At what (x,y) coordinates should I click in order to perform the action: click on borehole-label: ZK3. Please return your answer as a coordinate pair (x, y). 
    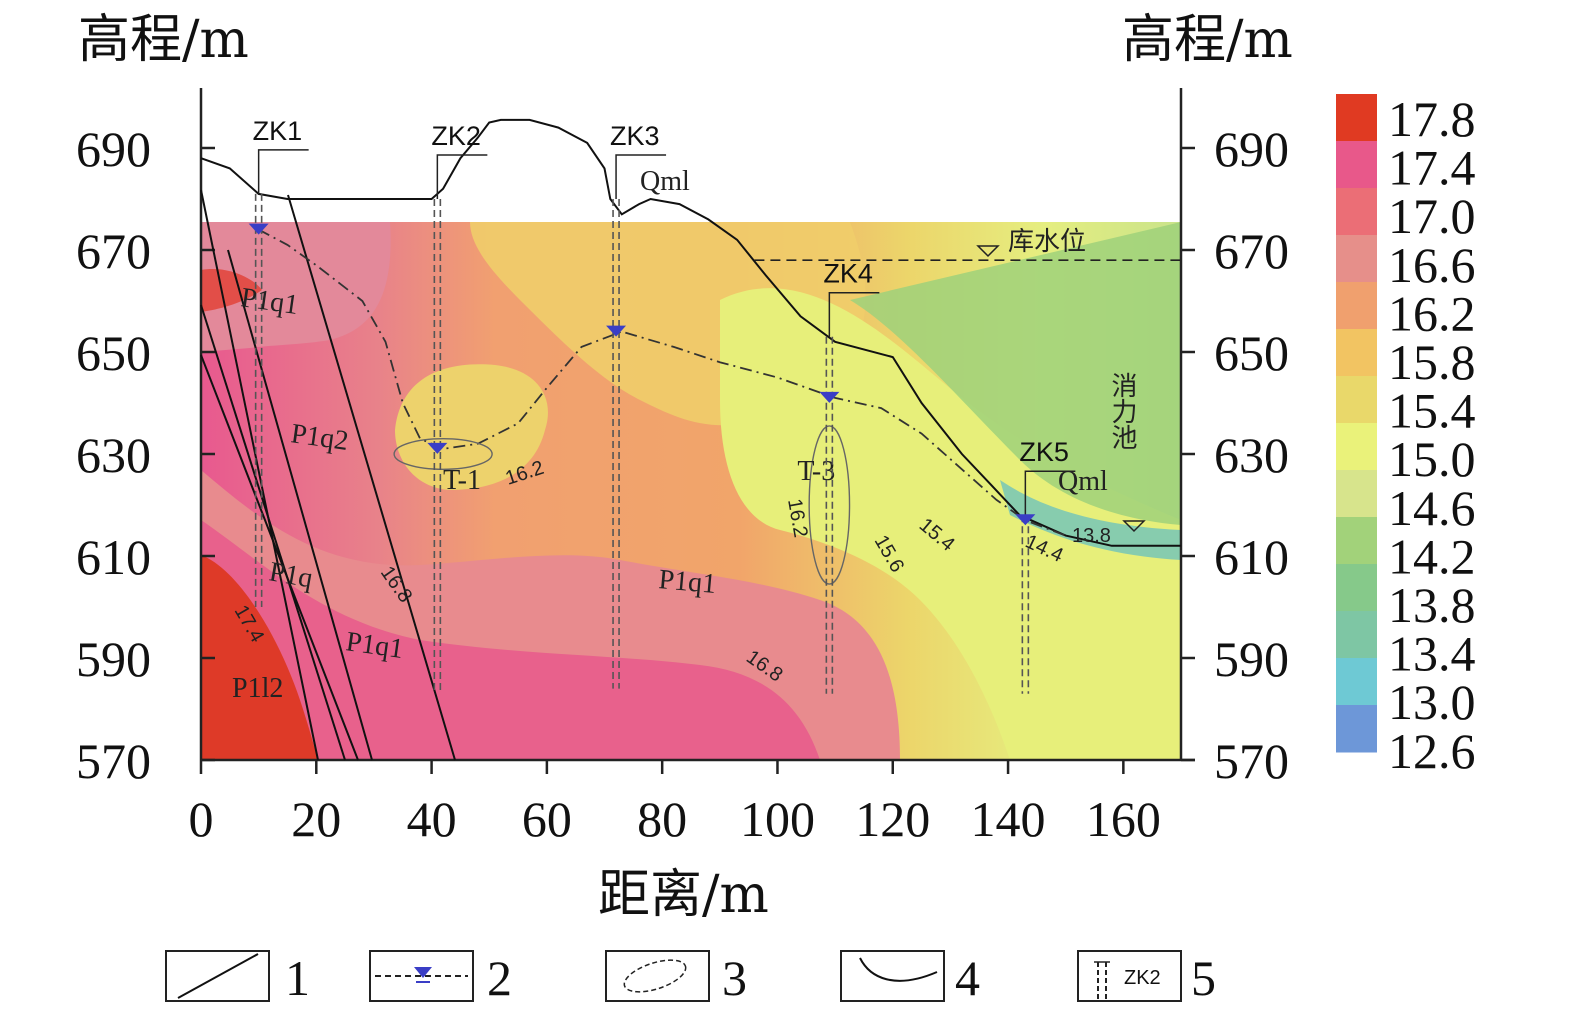
    Looking at the image, I should click on (635, 136).